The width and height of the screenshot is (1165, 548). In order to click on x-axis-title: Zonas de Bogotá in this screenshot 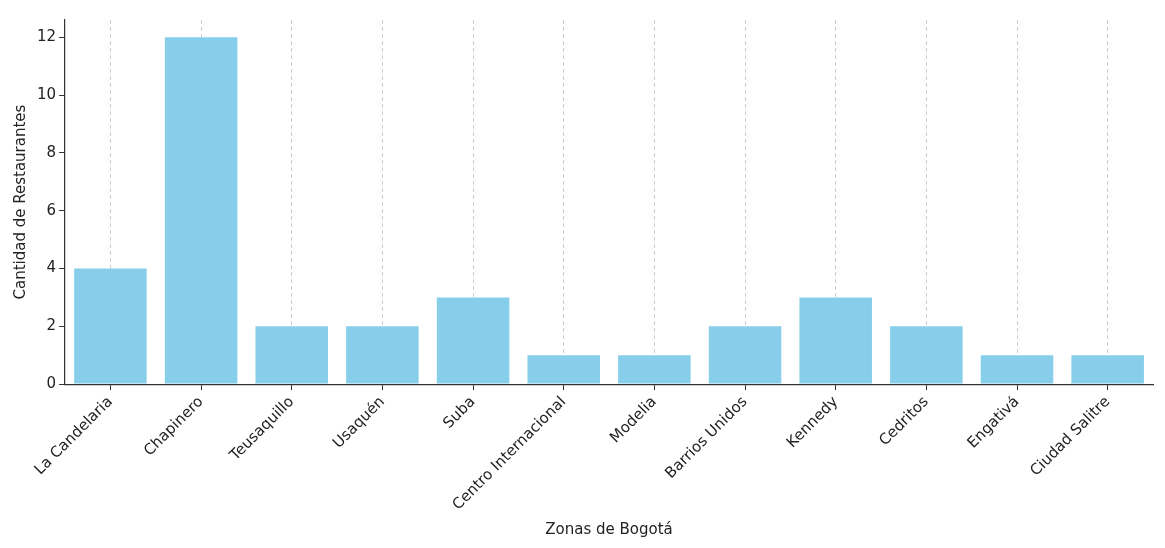, I will do `click(609, 528)`.